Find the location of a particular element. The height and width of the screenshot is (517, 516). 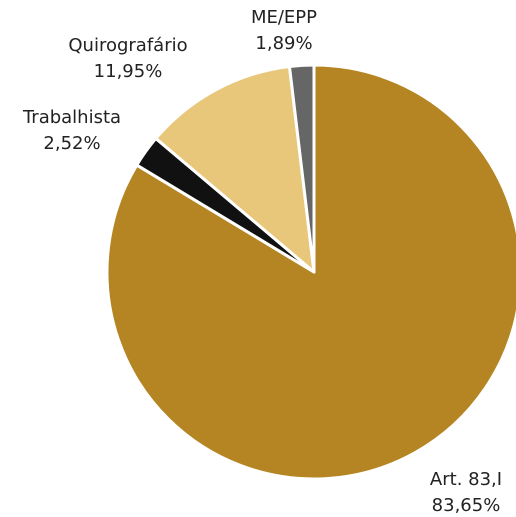

slice-value-label: 83,65% is located at coordinates (466, 505).